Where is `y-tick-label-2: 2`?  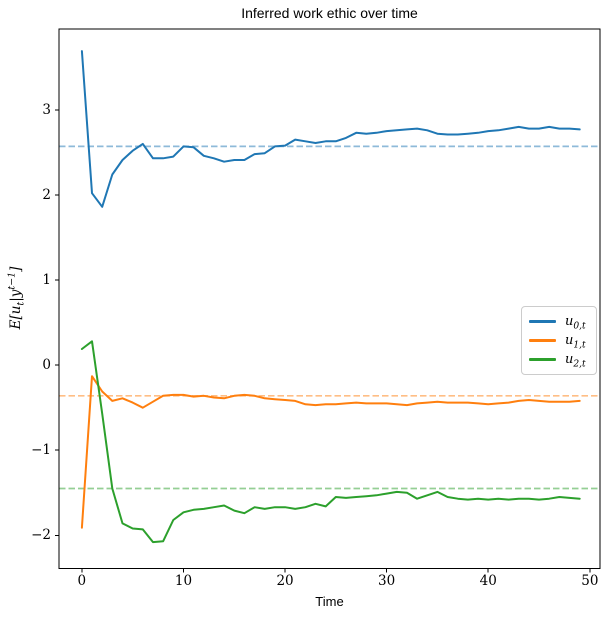 y-tick-label-2: 2 is located at coordinates (46, 194).